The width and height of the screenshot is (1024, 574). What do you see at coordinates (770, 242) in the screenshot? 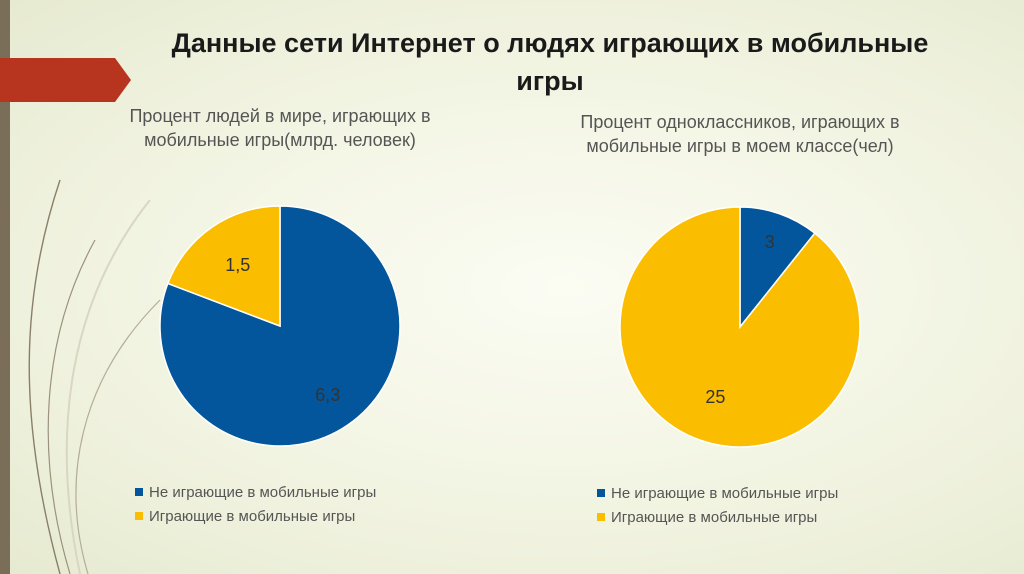
I see `pie-data-label: 3` at bounding box center [770, 242].